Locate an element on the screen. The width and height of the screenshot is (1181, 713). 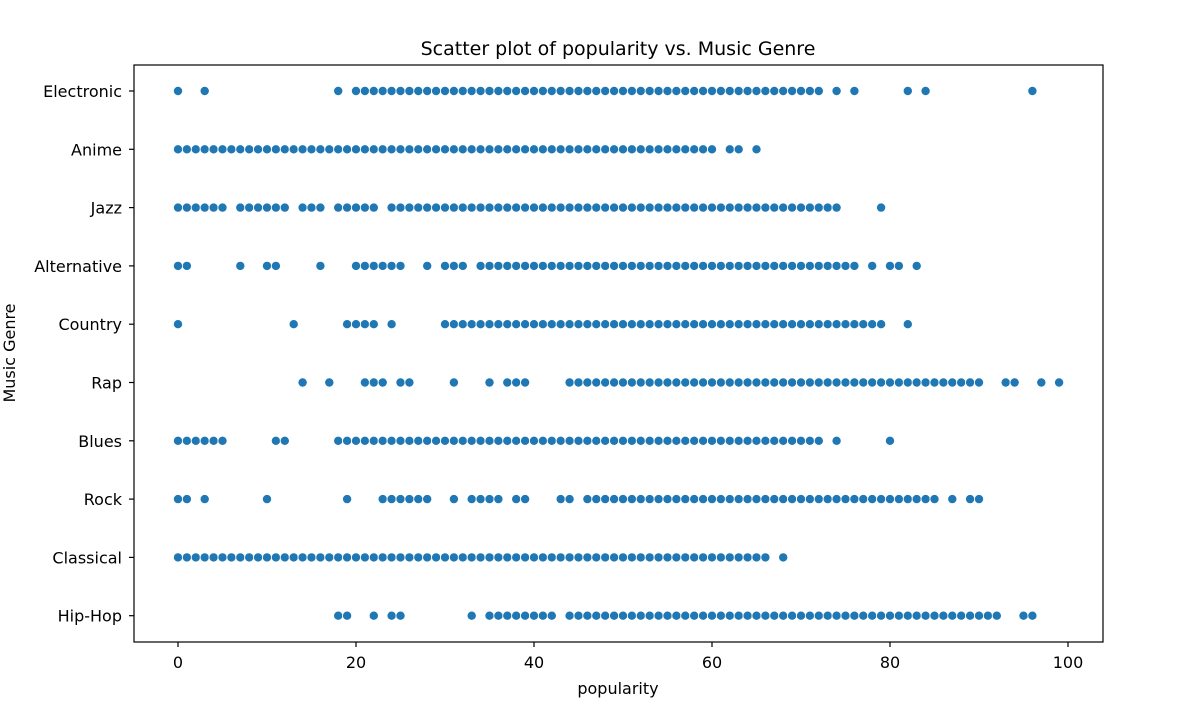
series-alternative is located at coordinates (547, 265).